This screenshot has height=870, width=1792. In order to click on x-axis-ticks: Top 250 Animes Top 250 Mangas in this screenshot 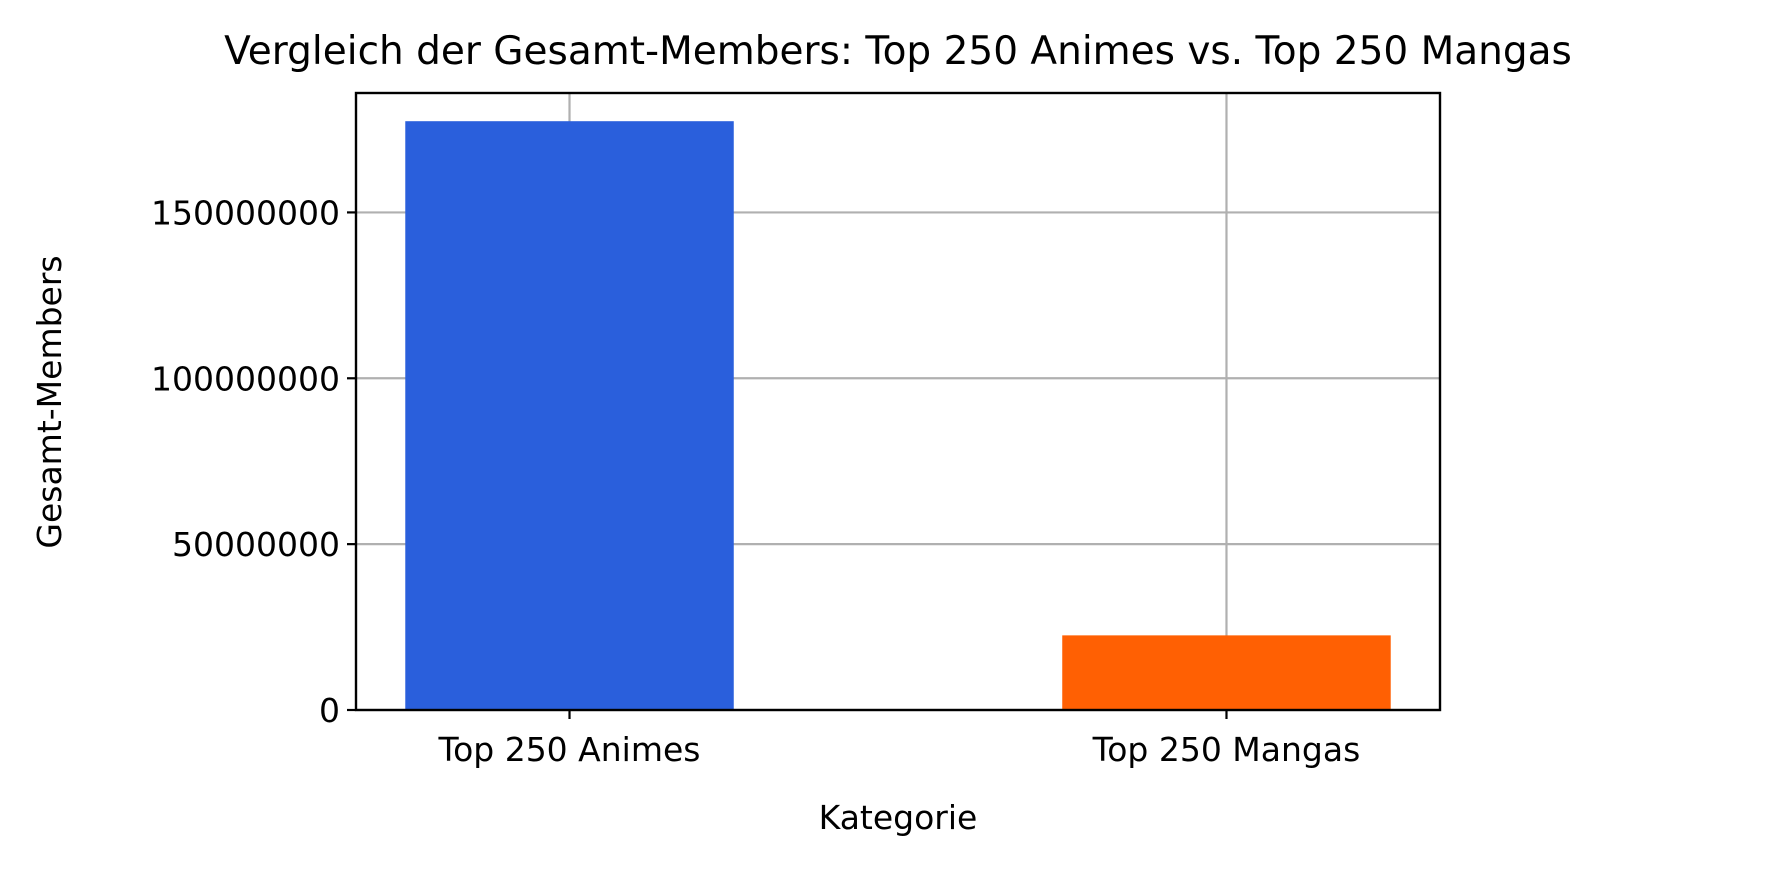, I will do `click(899, 739)`.